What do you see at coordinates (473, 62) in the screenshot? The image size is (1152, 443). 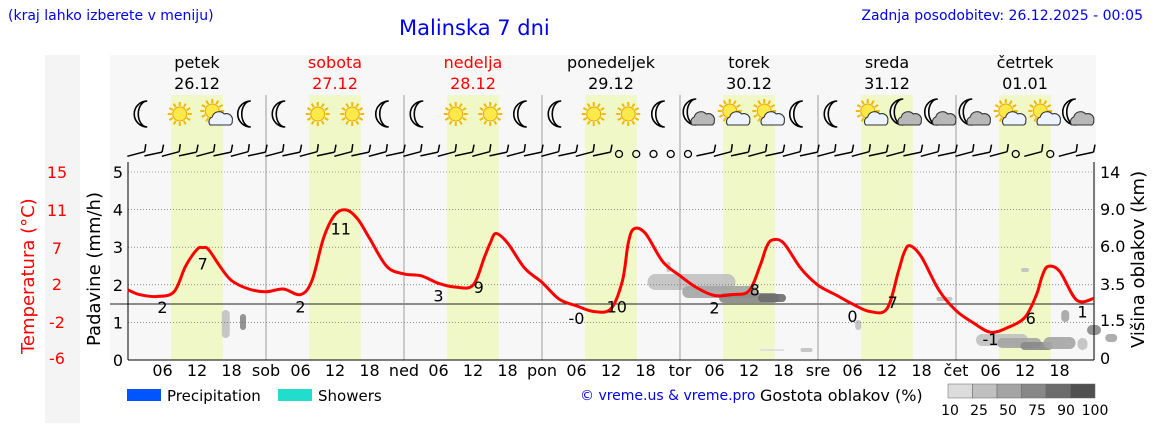 I see `day-name: nedelja` at bounding box center [473, 62].